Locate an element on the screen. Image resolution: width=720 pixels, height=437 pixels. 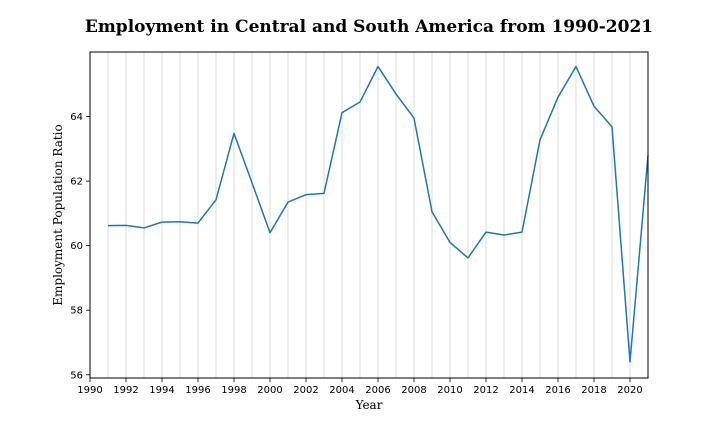
x-tick-label-2016: 2016 is located at coordinates (557, 390).